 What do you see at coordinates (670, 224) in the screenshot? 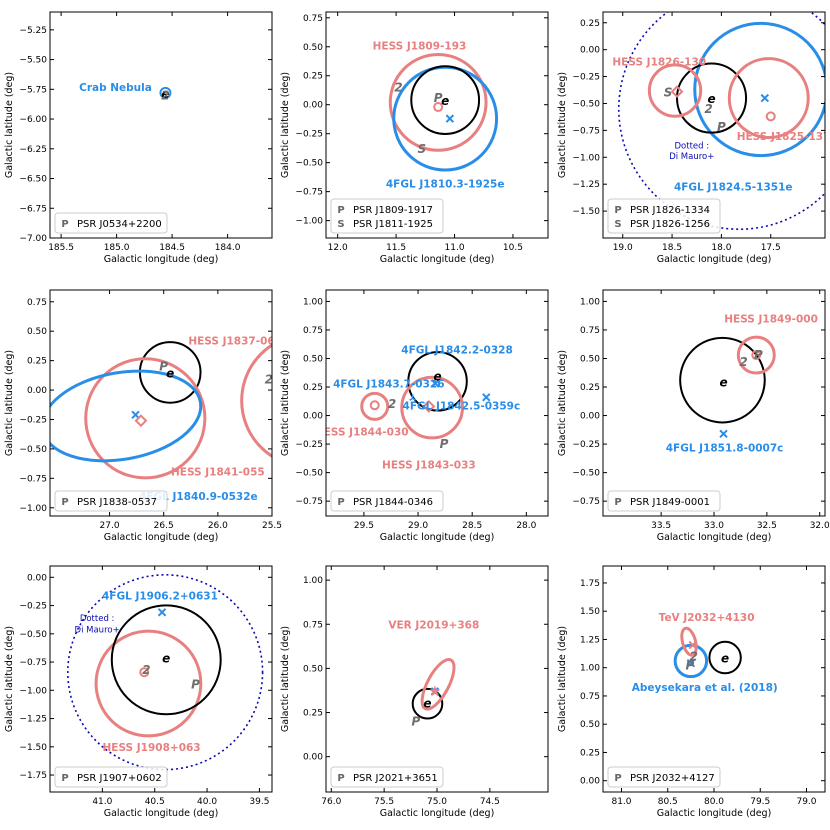
I see `legend-entry: PSR J1826-1256` at bounding box center [670, 224].